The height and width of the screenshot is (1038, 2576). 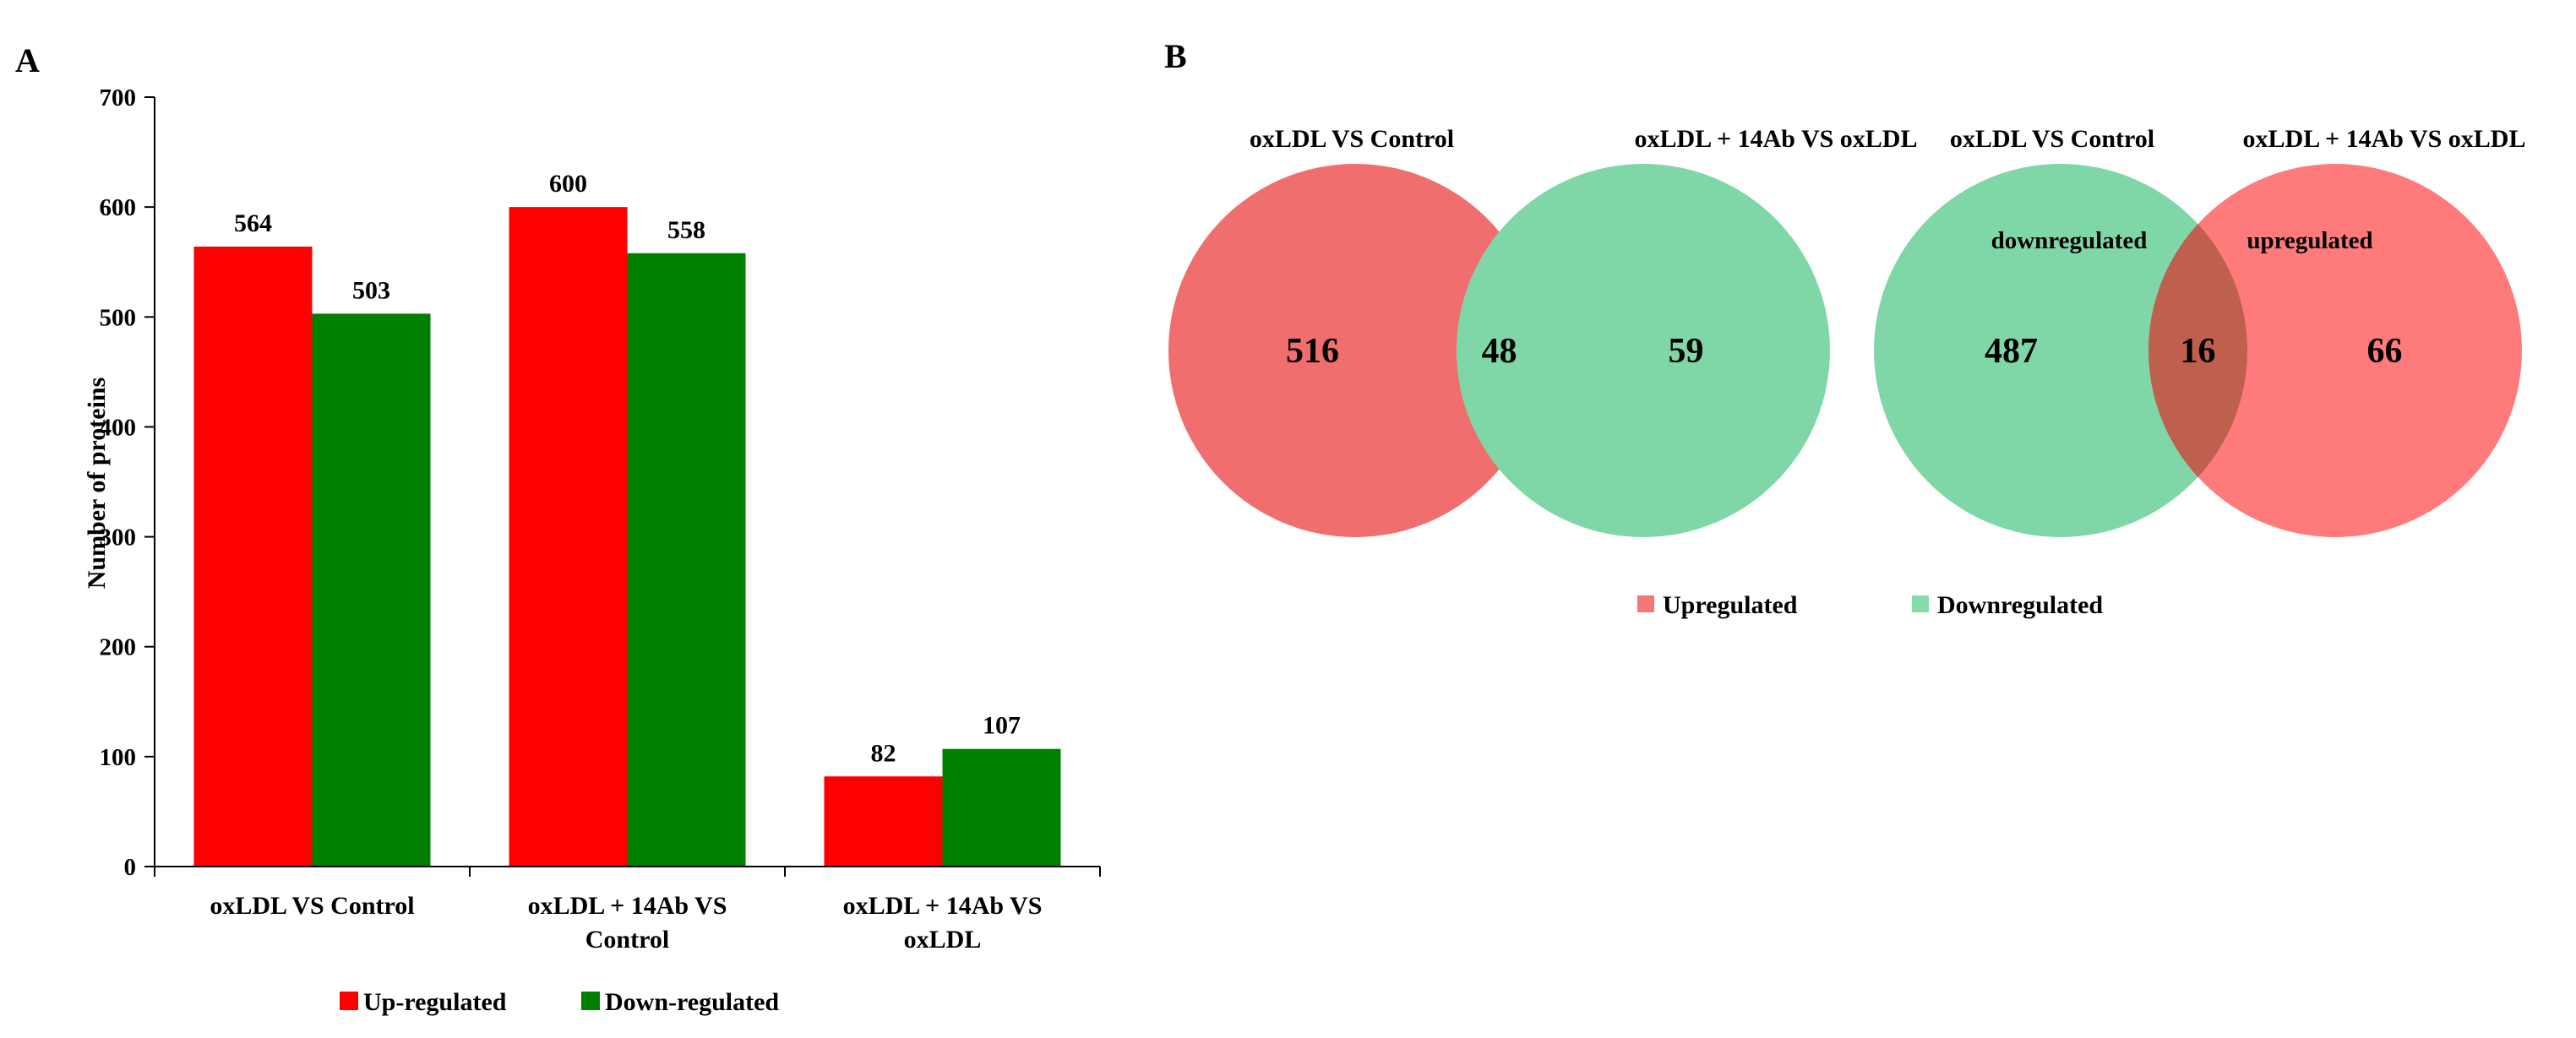 I want to click on venn-count-left-only: 487, so click(x=2011, y=351).